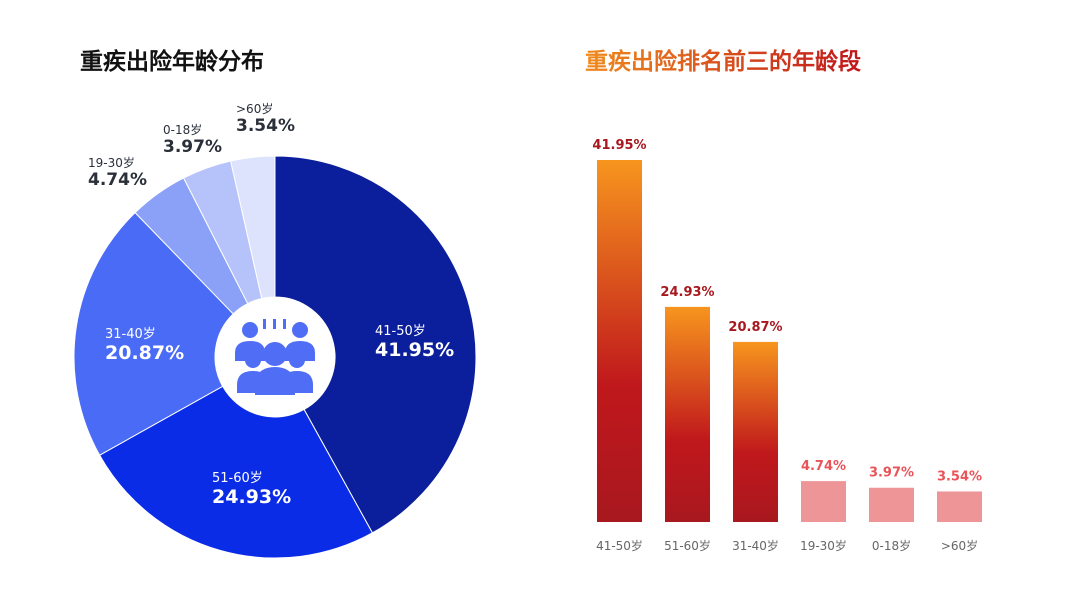 This screenshot has width=1080, height=607. I want to click on donut-label: 0-18岁 3.97%, so click(192, 140).